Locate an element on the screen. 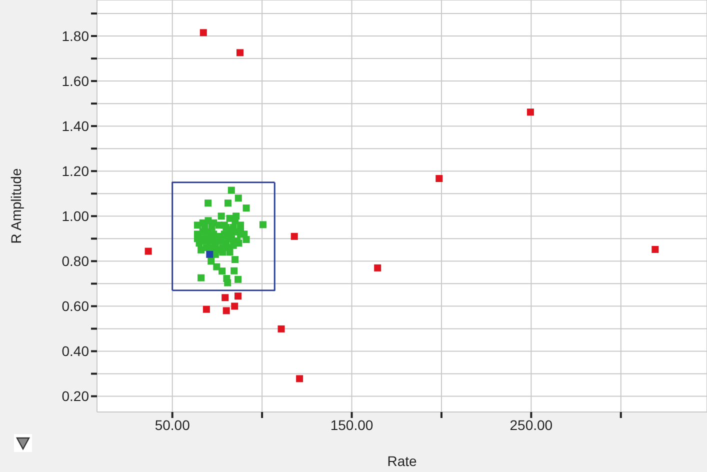  y-tick-label: 0.60 is located at coordinates (76, 306).